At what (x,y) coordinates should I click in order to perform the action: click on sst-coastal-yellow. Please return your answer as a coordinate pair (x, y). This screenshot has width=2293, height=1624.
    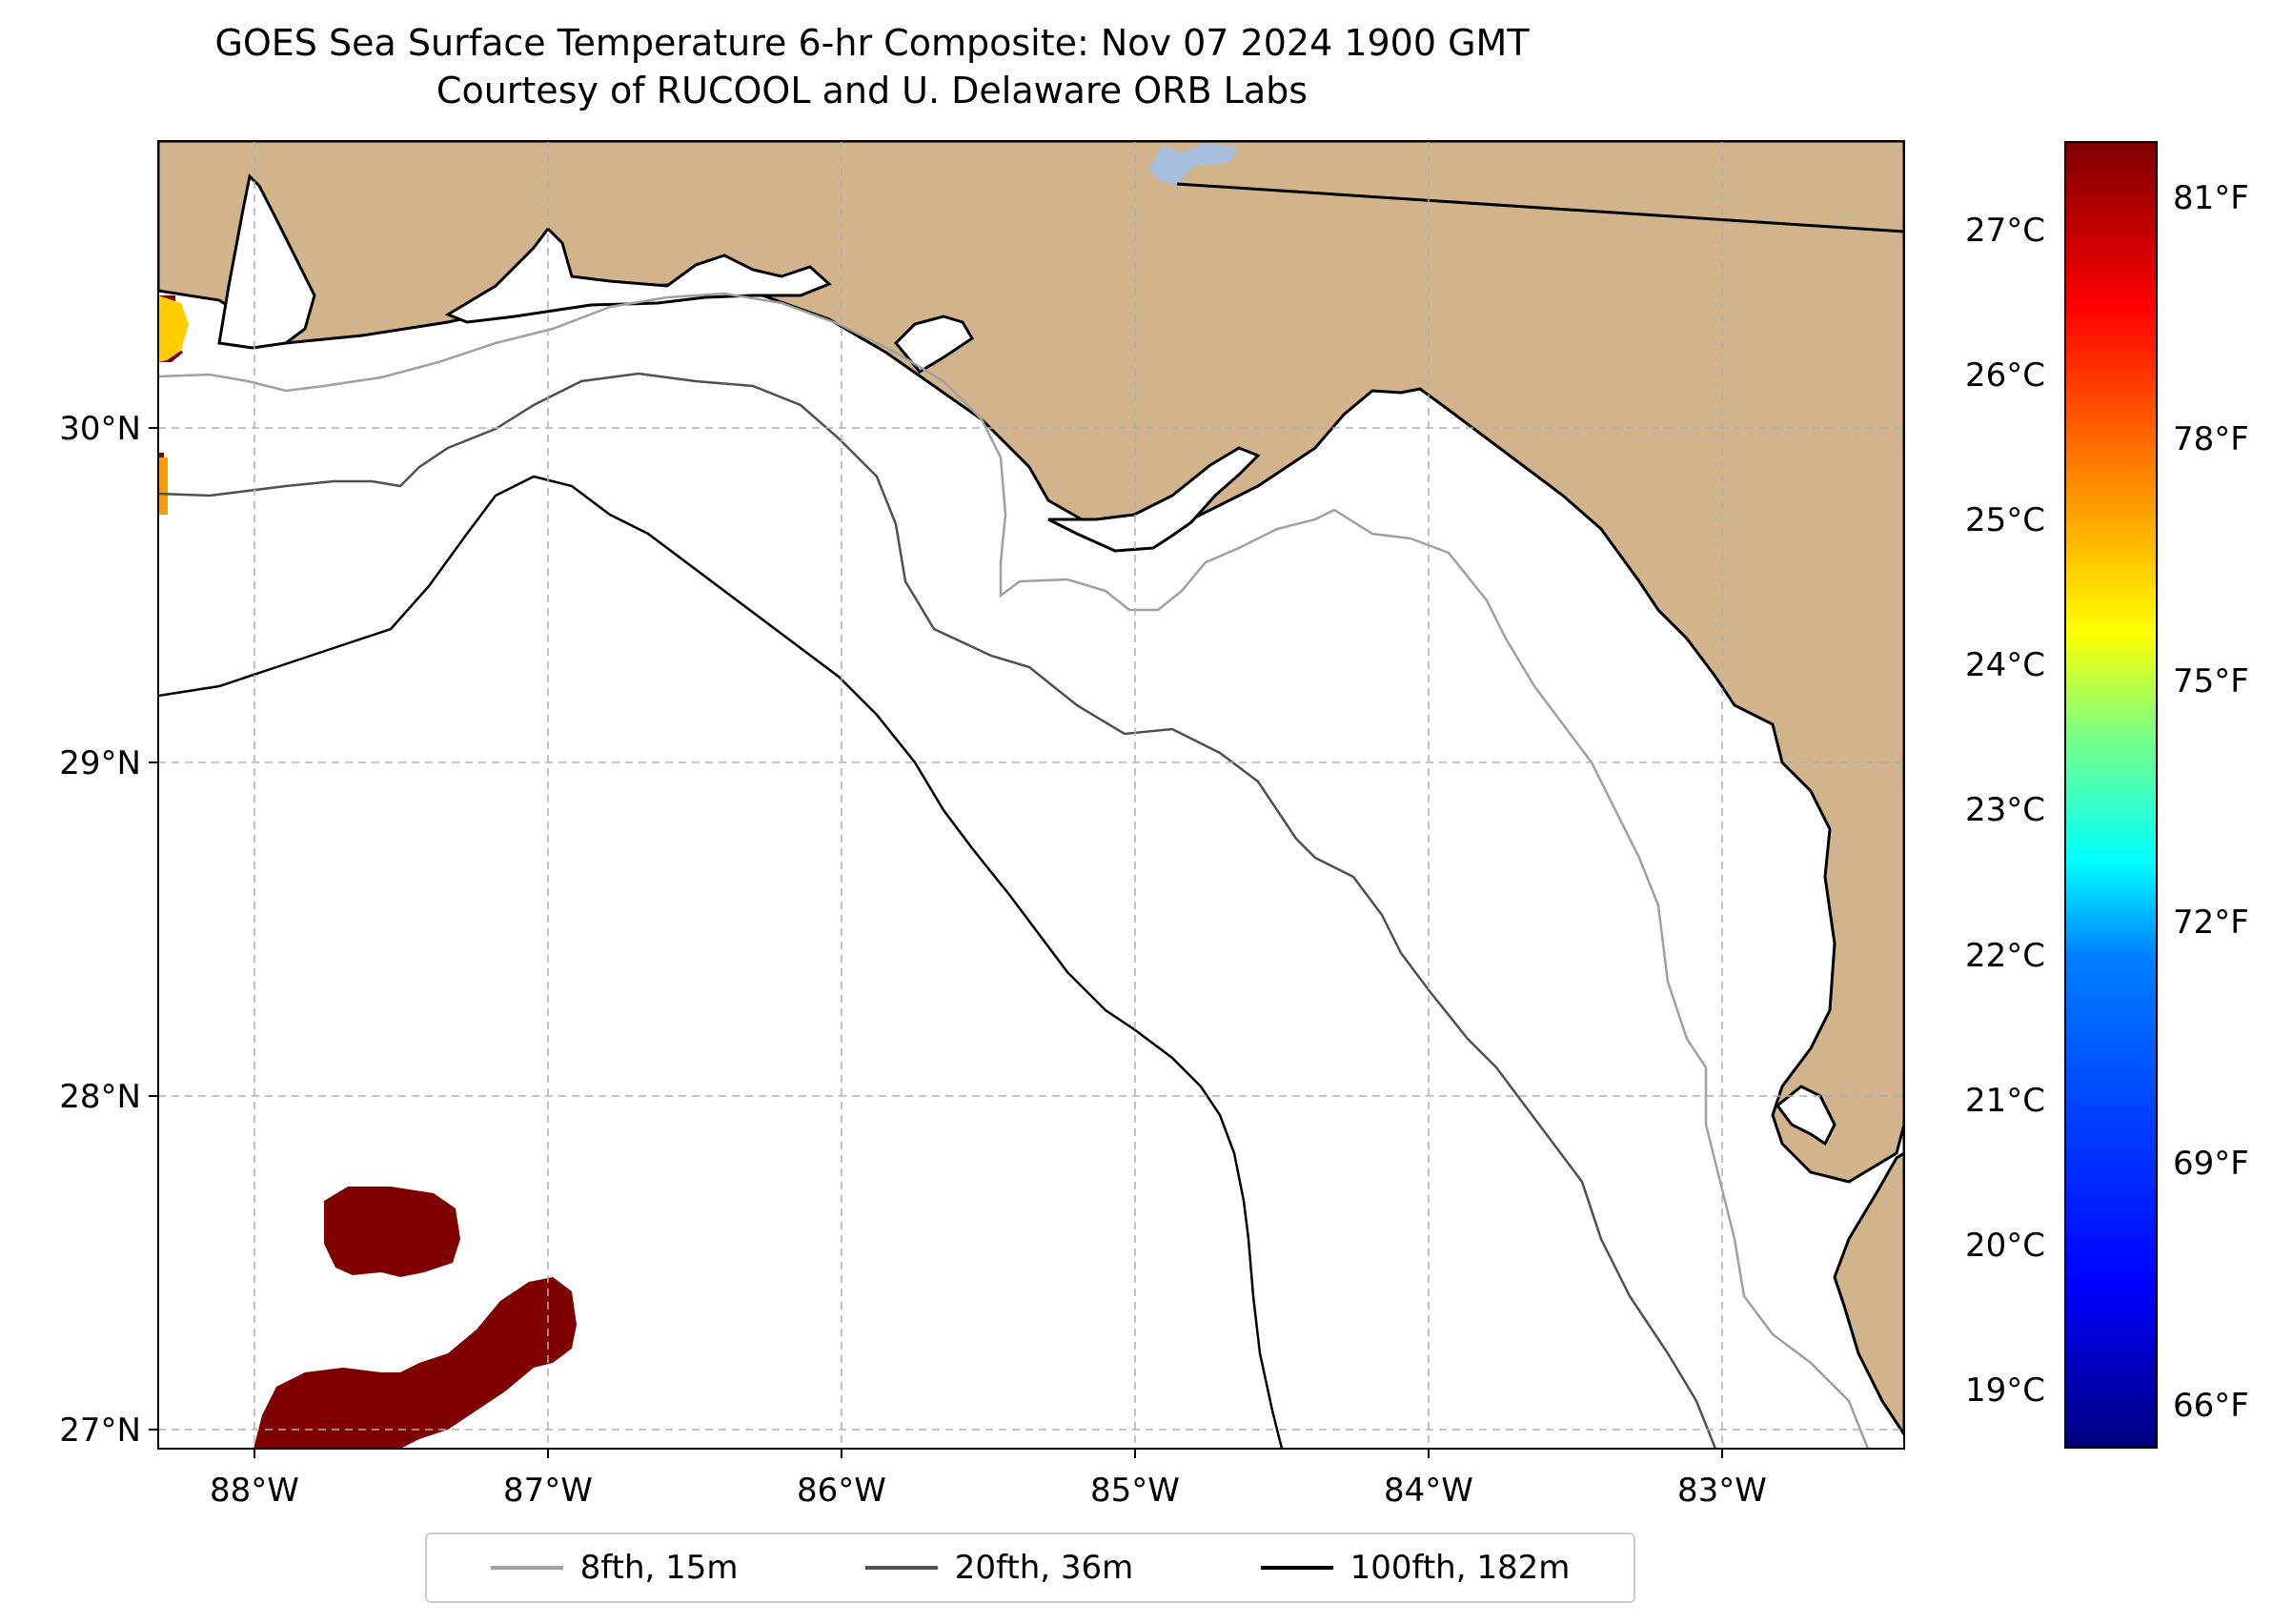
    Looking at the image, I should click on (174, 328).